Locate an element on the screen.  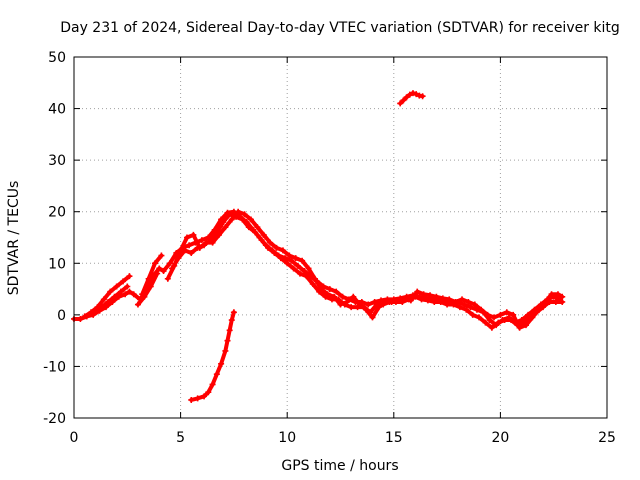
y-tick-label: 30 is located at coordinates (57, 161).